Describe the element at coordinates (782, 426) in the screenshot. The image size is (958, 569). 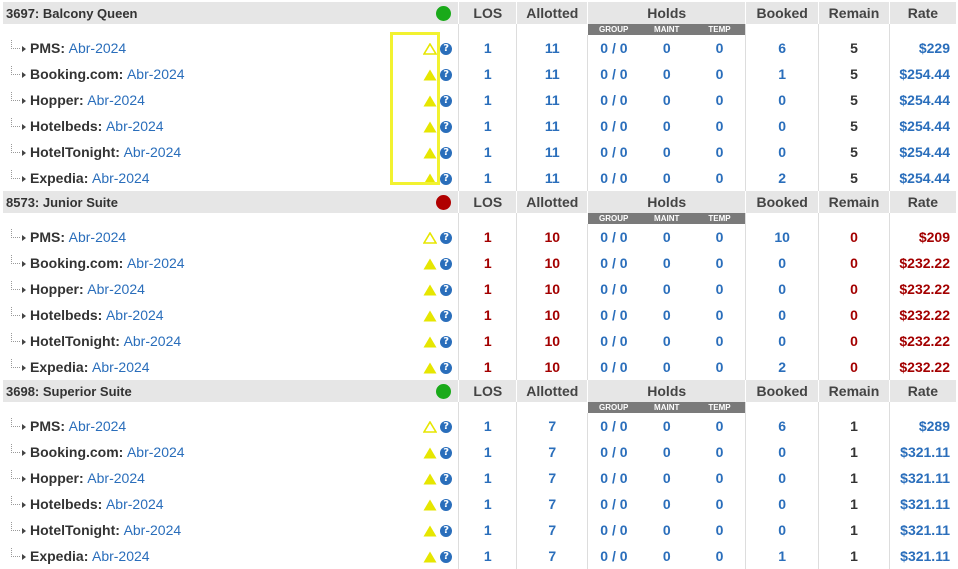
I see `booked-value: 6` at that location.